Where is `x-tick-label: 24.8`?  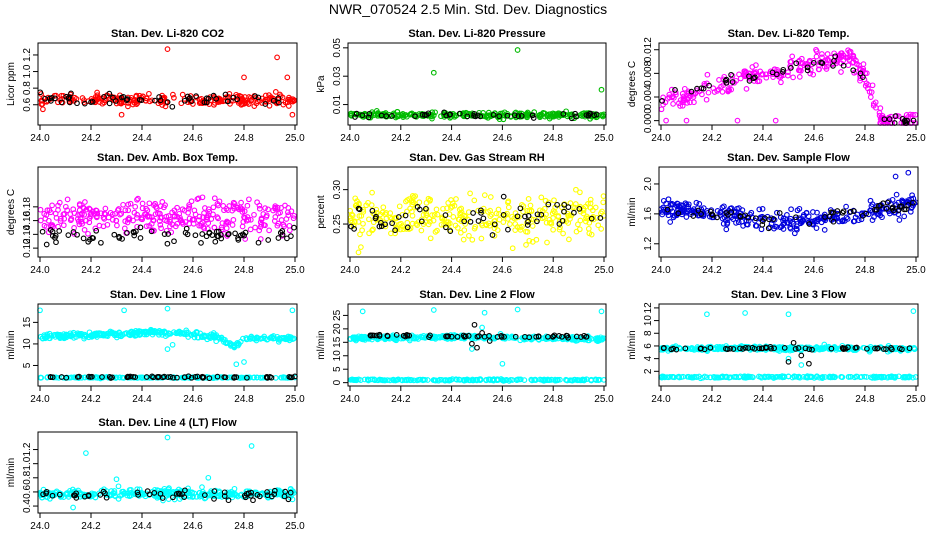
x-tick-label: 24.8 is located at coordinates (553, 270).